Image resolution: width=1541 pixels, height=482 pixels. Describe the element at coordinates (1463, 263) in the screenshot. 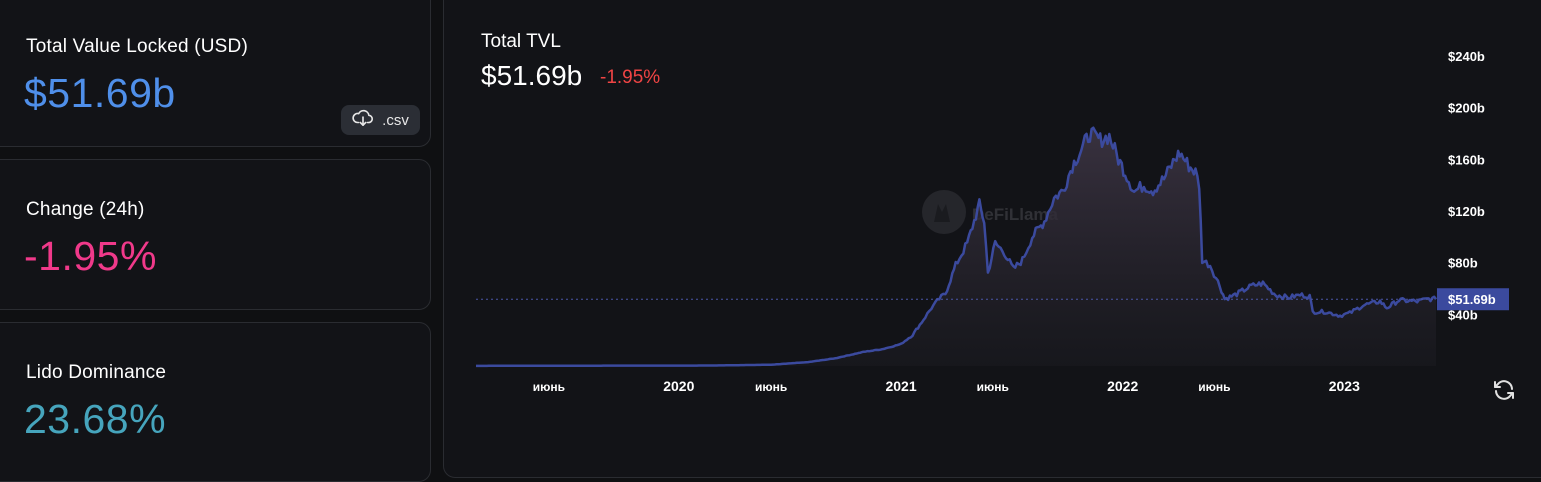

I see `y-tick-label: $80b` at that location.